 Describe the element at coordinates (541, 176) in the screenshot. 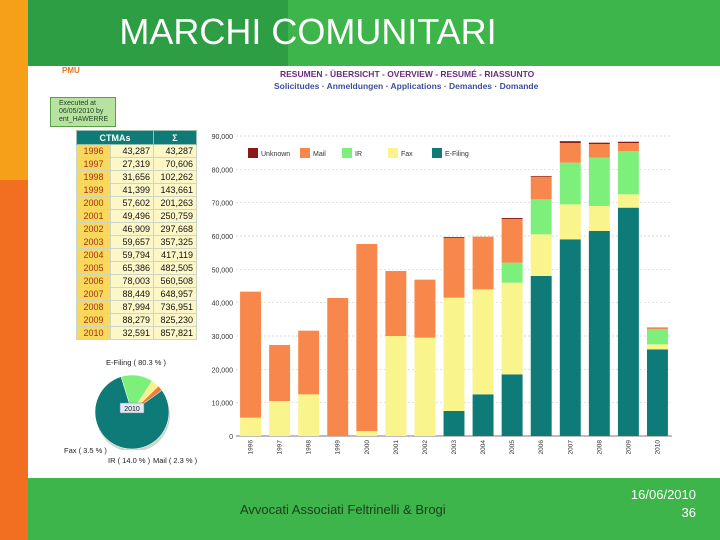

I see `bar-unknown-2006` at that location.